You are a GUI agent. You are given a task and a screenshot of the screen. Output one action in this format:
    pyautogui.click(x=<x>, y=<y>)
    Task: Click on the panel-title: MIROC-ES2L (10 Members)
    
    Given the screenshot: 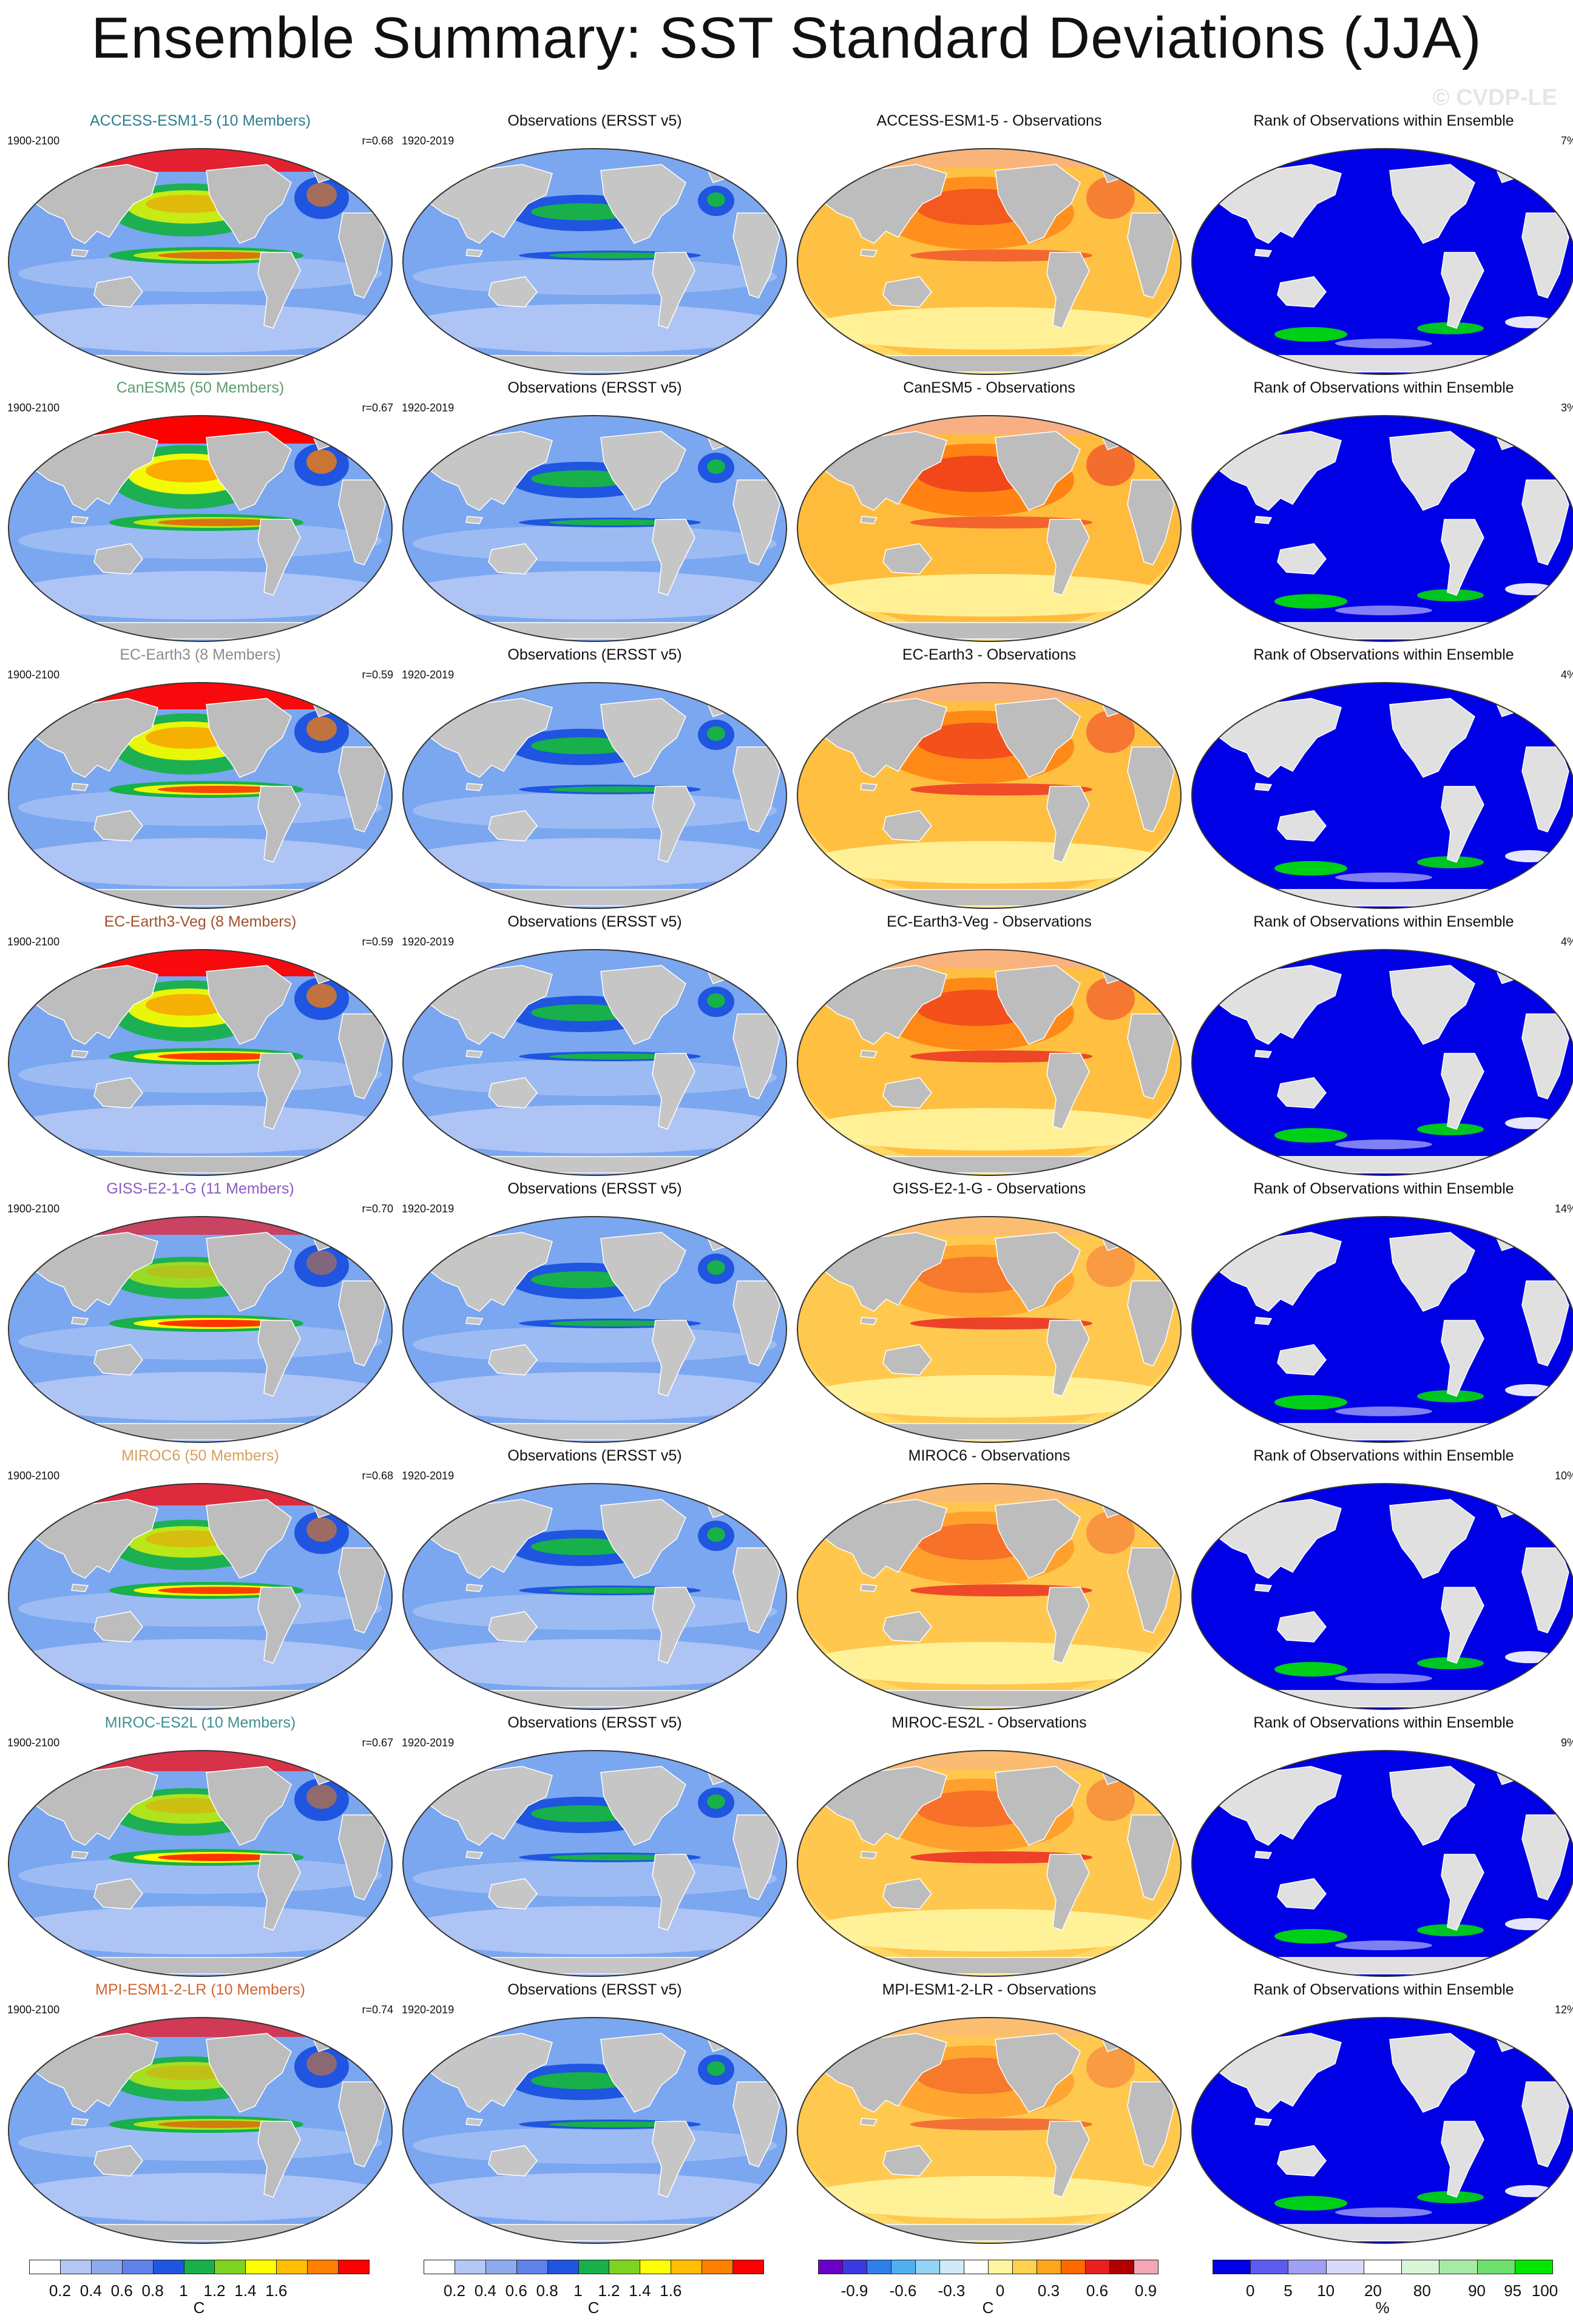 What is the action you would take?
    pyautogui.click(x=200, y=1722)
    